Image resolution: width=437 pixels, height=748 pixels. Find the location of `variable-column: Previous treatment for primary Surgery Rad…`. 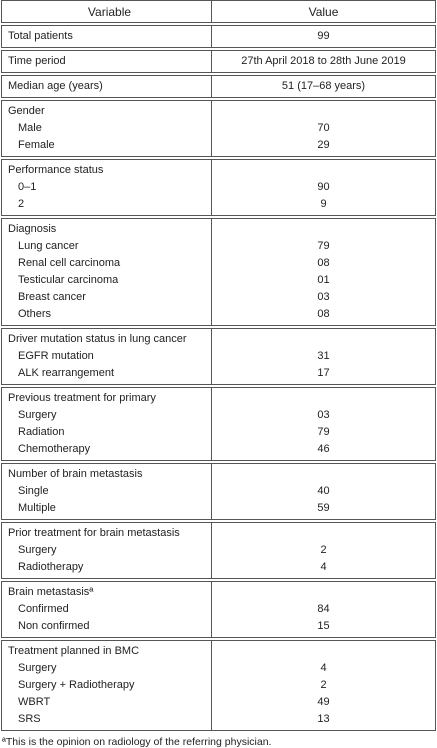

variable-column: Previous treatment for primary Surgery Rad… is located at coordinates (106, 424).